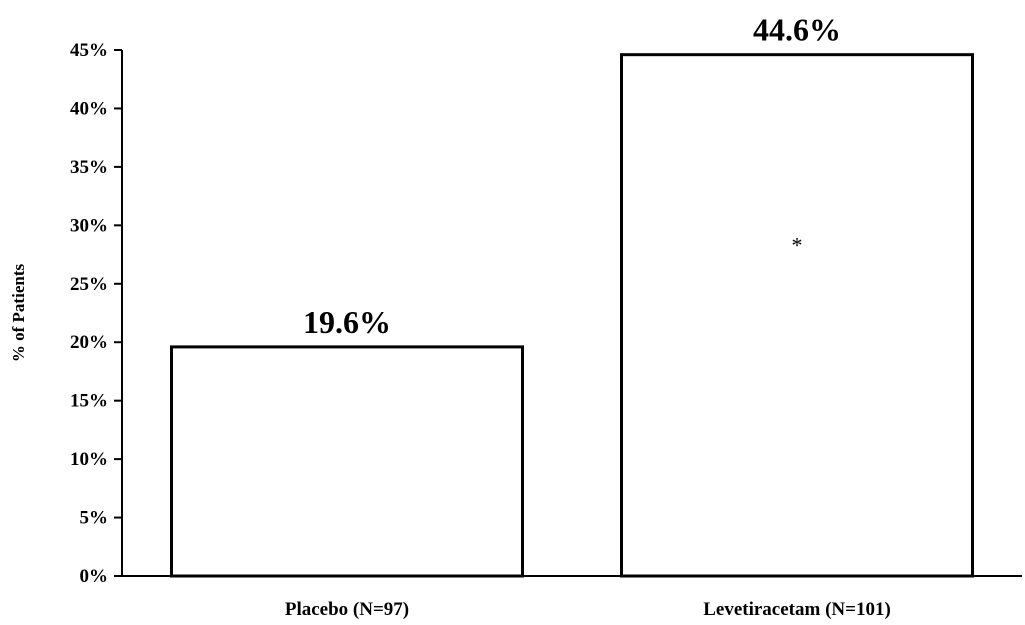 The height and width of the screenshot is (625, 1025). What do you see at coordinates (89, 401) in the screenshot?
I see `y-tick-label: 15%` at bounding box center [89, 401].